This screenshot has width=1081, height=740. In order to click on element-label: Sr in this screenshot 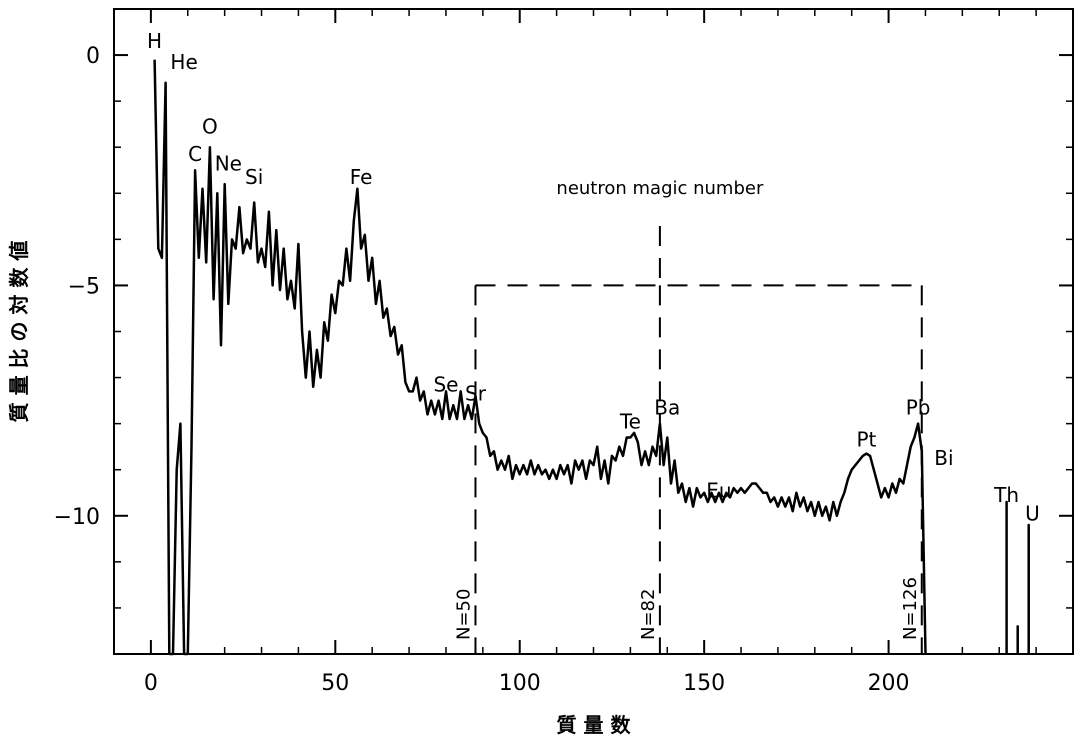, I will do `click(476, 394)`.